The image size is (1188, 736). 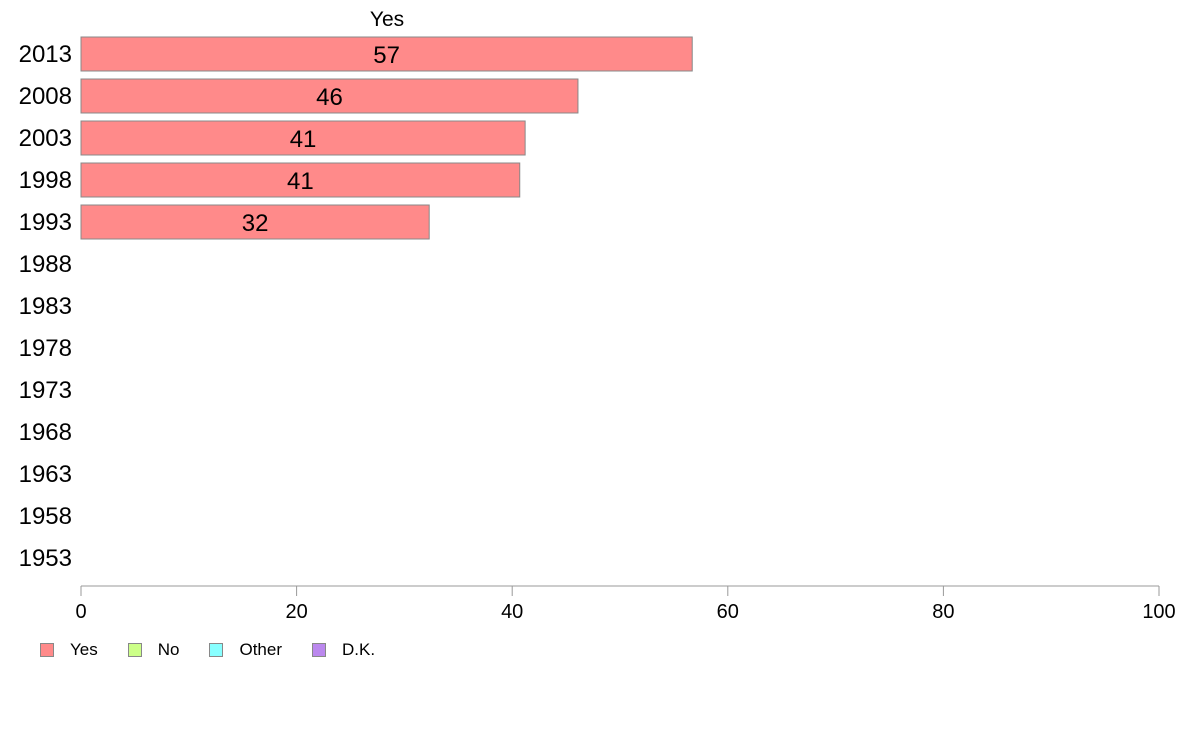 I want to click on legend-swatch-yes, so click(x=47, y=650).